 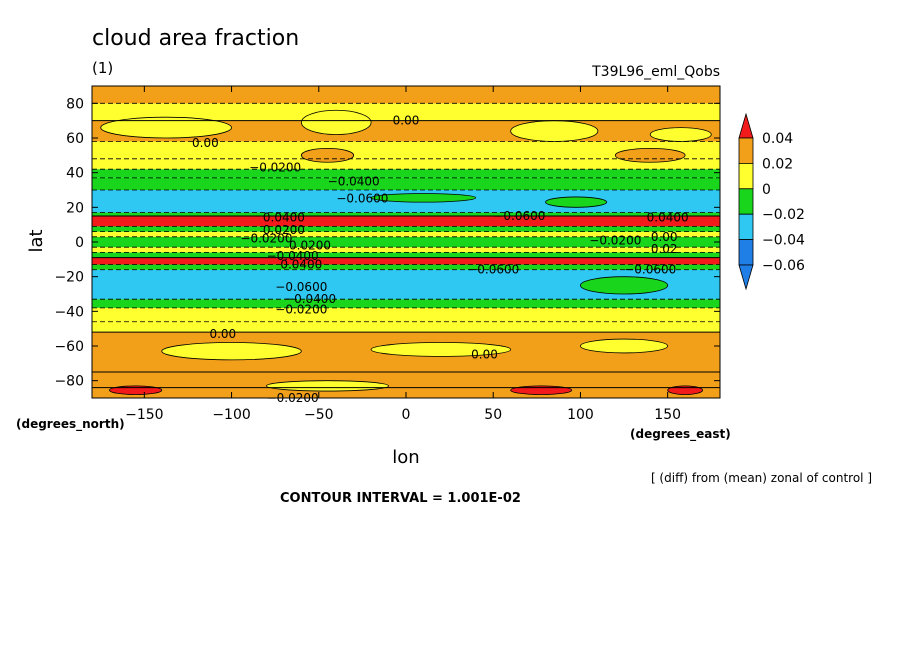 I want to click on contour-label-5: −0.0600, so click(x=519, y=216).